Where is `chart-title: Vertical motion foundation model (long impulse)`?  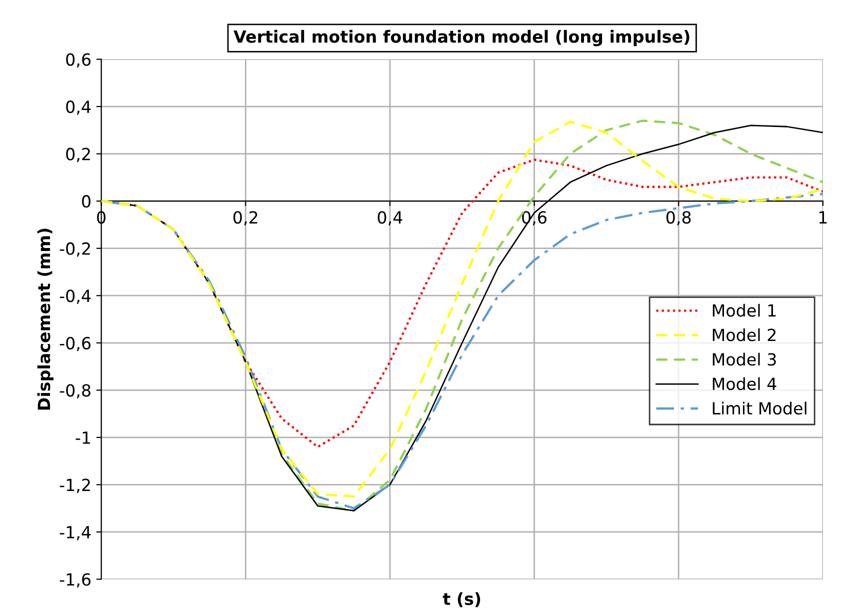
chart-title: Vertical motion foundation model (long impulse) is located at coordinates (462, 38).